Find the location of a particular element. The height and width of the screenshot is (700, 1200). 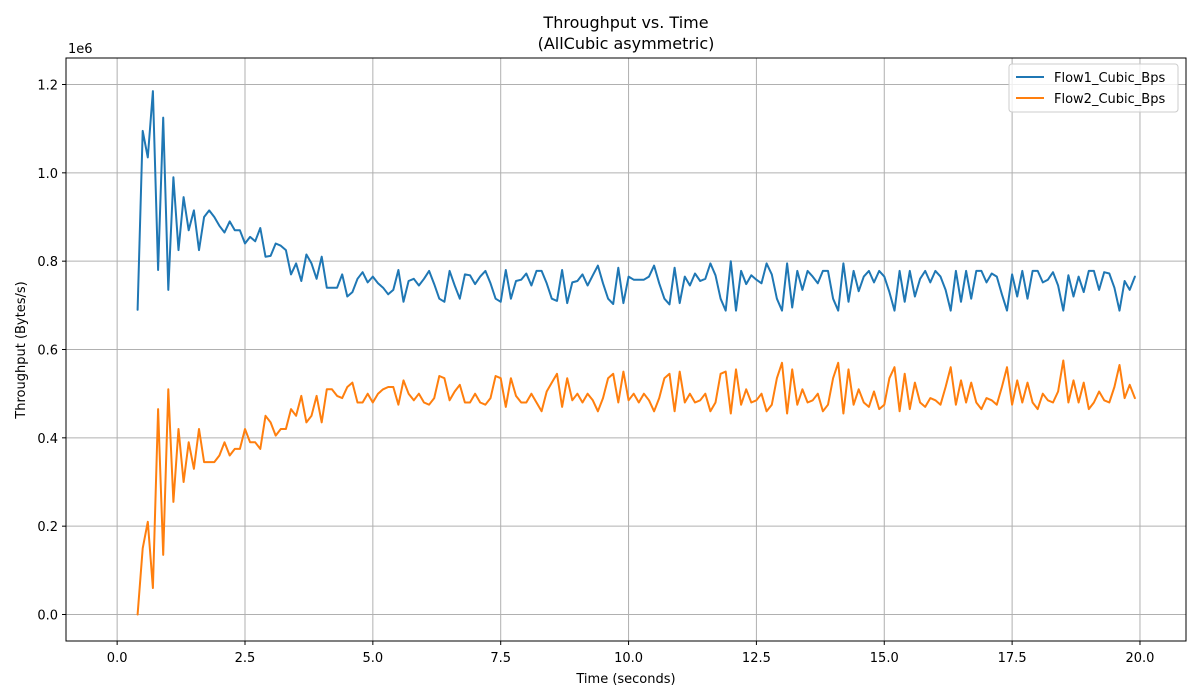

legend-box is located at coordinates (1093, 88).